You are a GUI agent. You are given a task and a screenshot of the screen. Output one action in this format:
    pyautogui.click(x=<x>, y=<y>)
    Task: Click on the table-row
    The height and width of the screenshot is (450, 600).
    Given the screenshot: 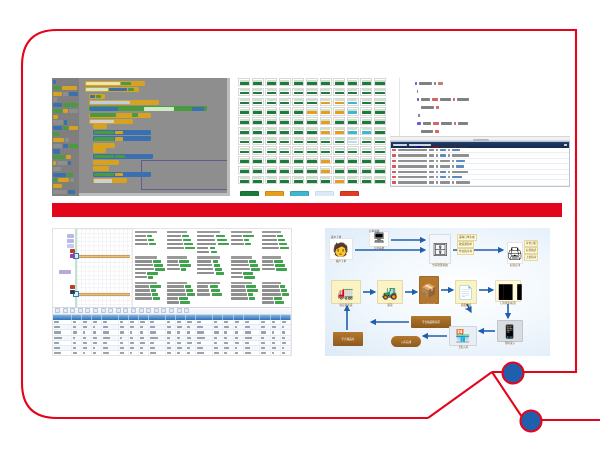 What is the action you would take?
    pyautogui.click(x=172, y=349)
    